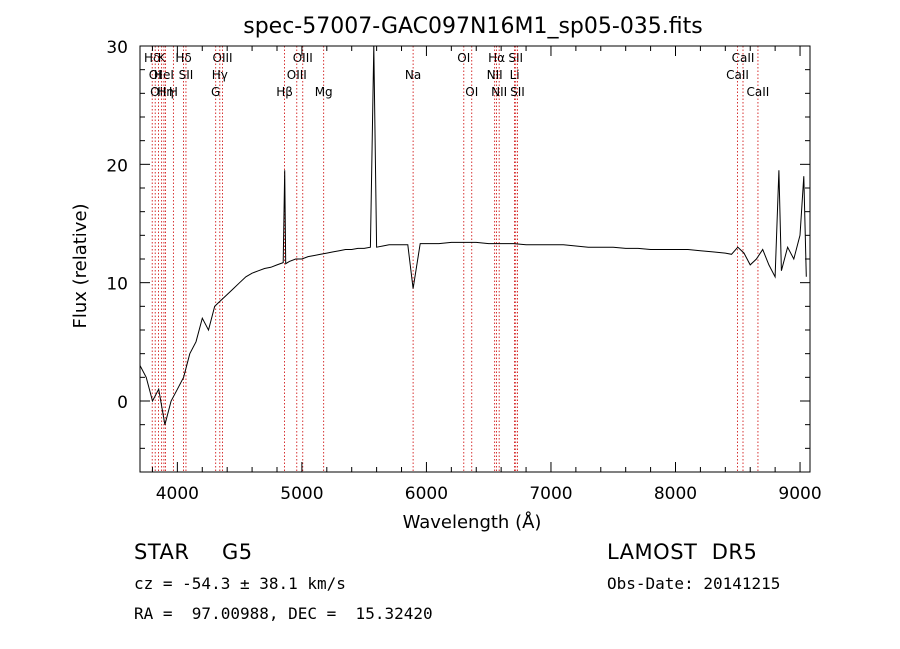 The image size is (900, 649). What do you see at coordinates (186, 75) in the screenshot?
I see `line-label-8: SII` at bounding box center [186, 75].